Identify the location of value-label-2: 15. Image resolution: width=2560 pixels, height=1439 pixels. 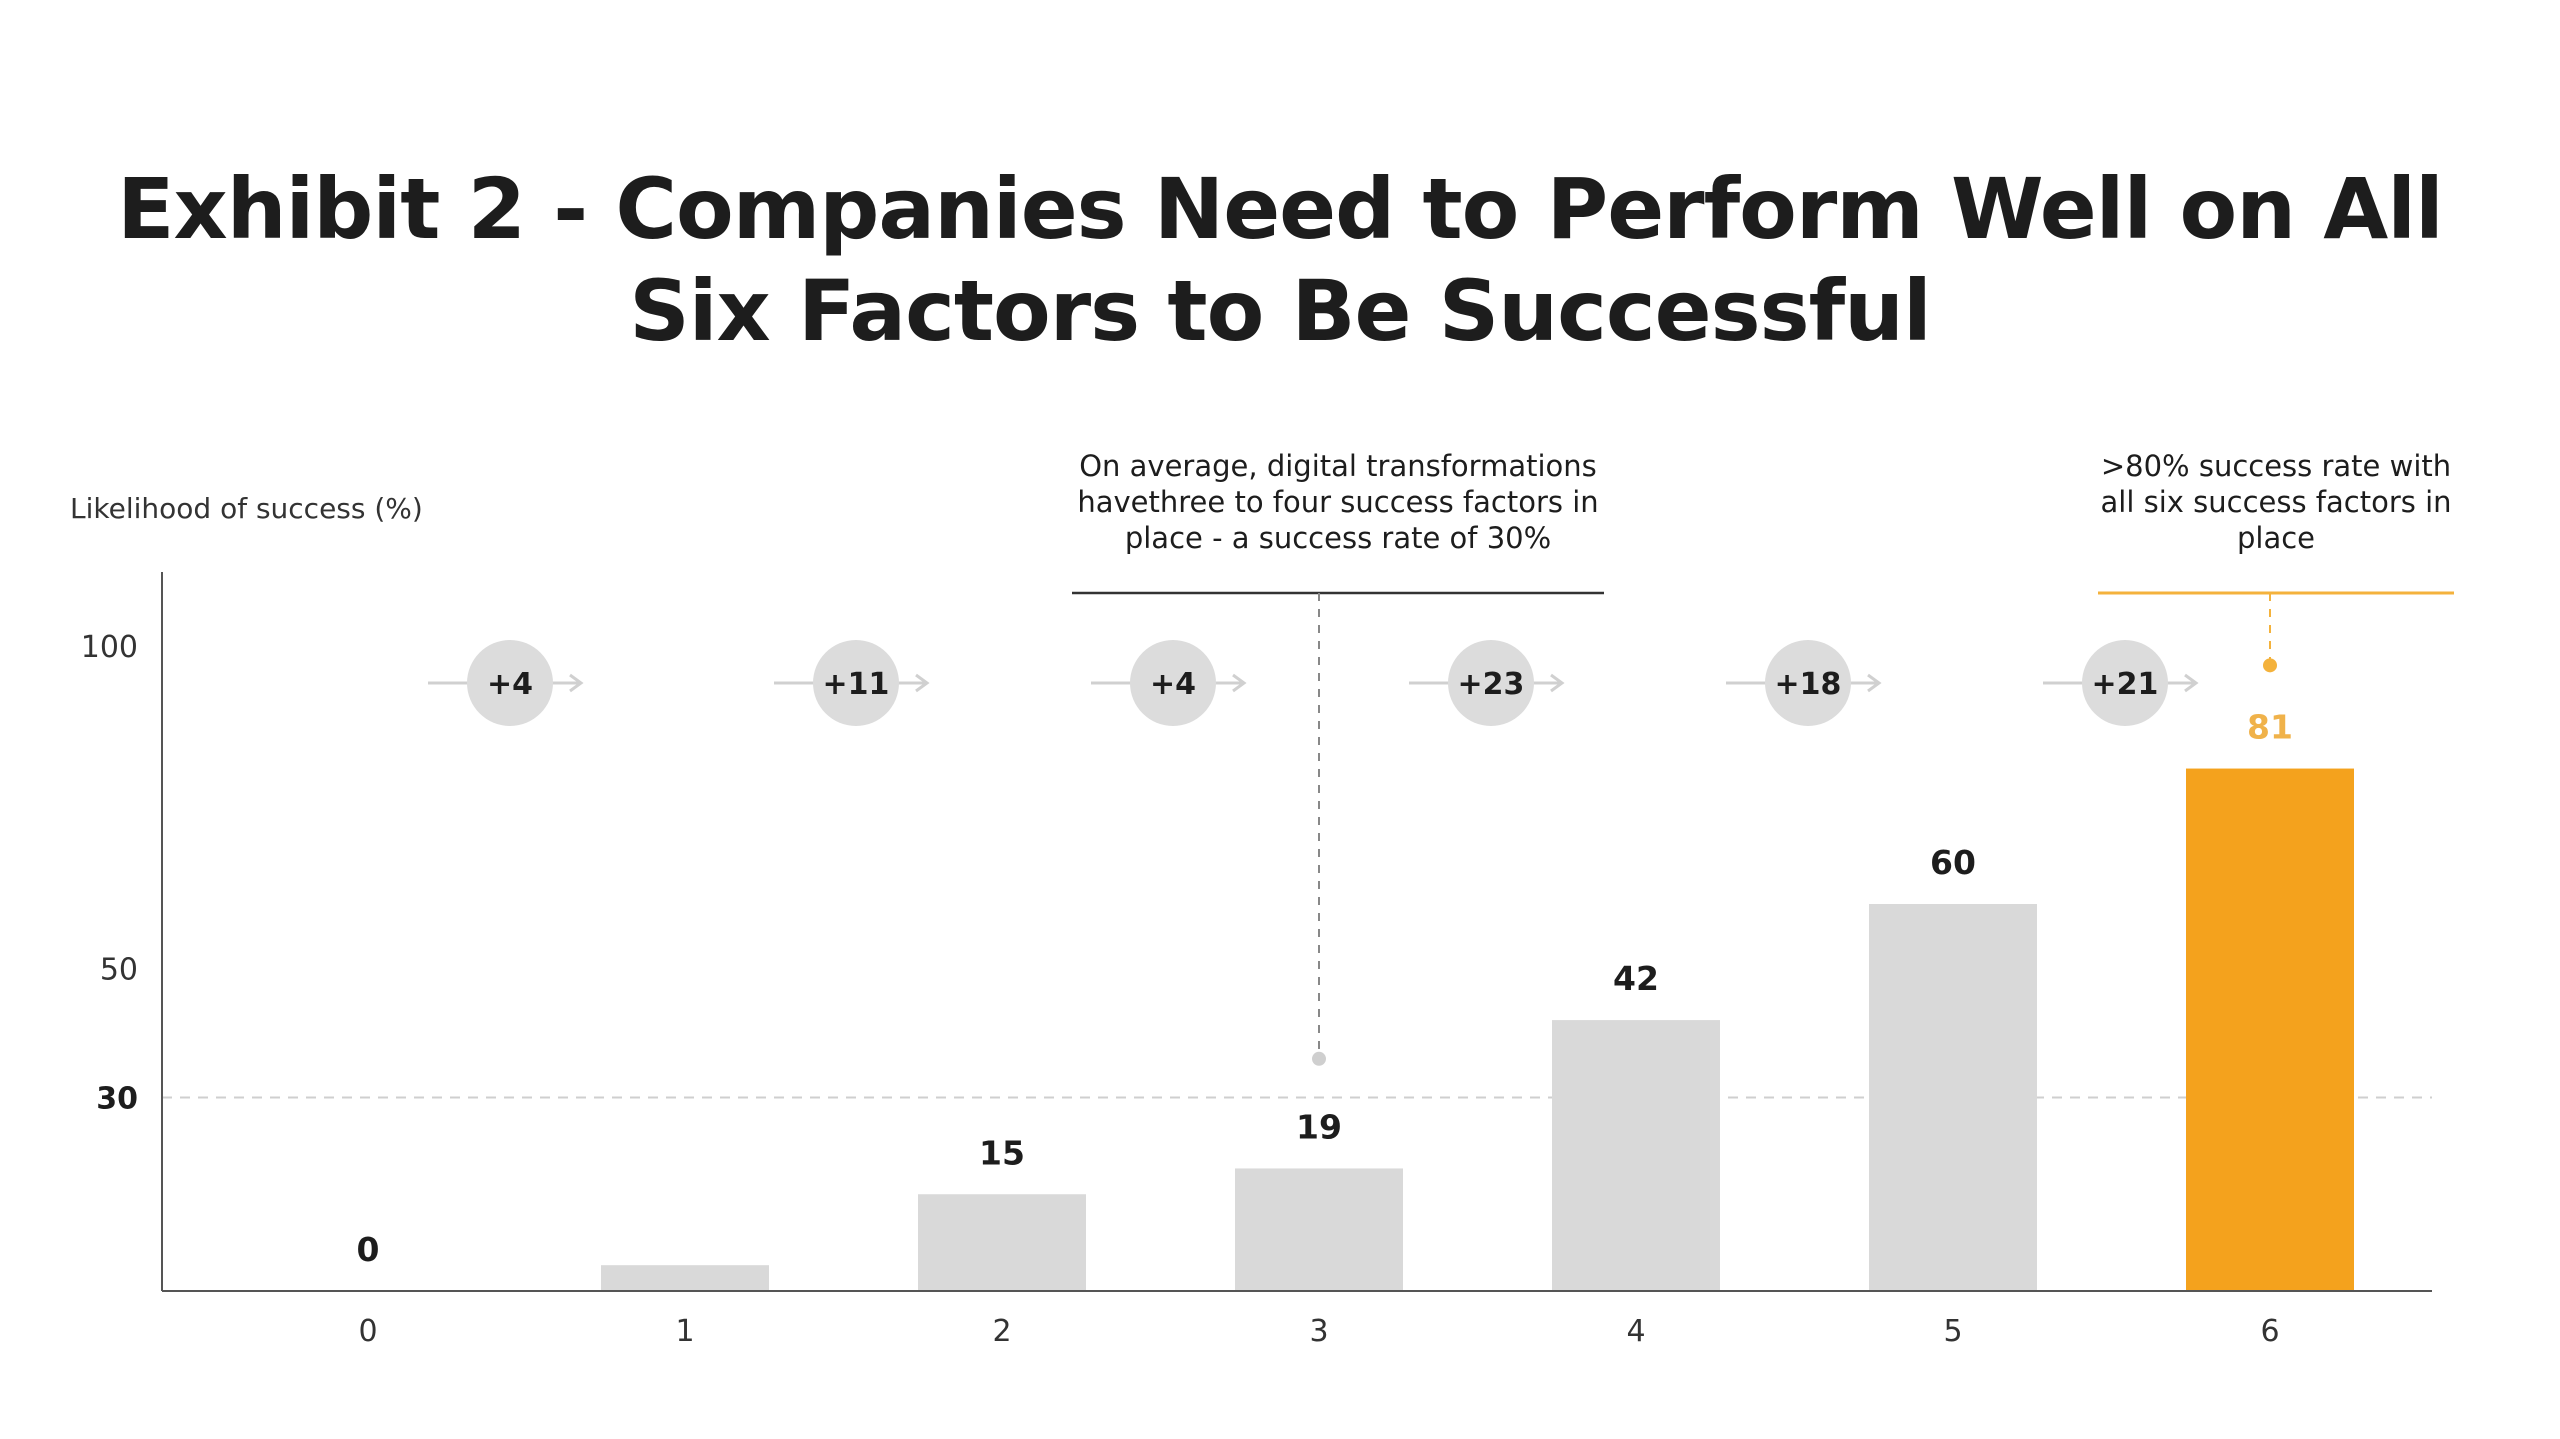
(1002, 1152).